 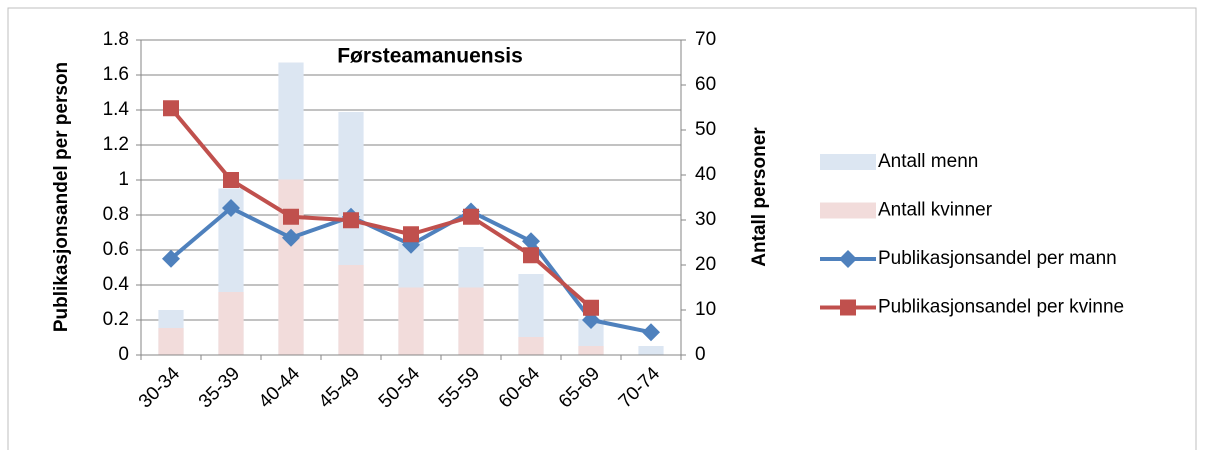 What do you see at coordinates (160, 388) in the screenshot?
I see `x-tick-label: 30-34` at bounding box center [160, 388].